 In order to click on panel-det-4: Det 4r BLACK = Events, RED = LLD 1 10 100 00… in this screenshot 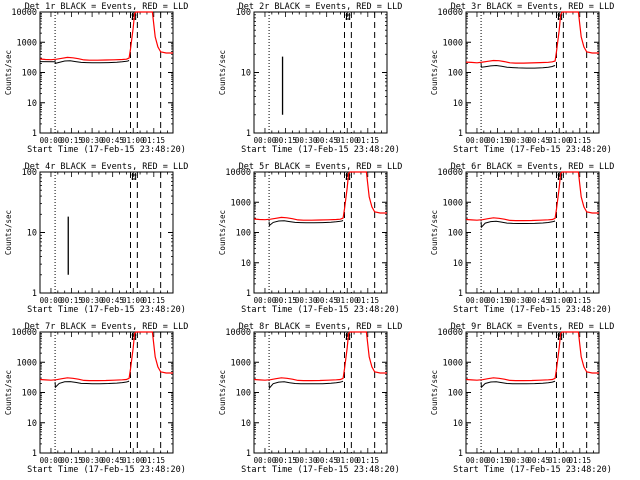, I will do `click(96, 238)`.